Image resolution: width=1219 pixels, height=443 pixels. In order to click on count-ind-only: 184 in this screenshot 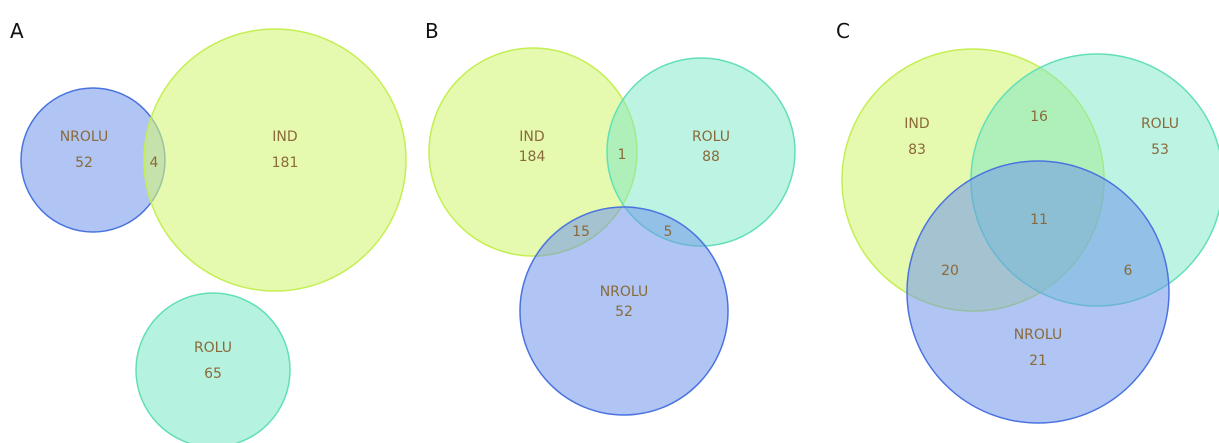, I will do `click(532, 157)`.